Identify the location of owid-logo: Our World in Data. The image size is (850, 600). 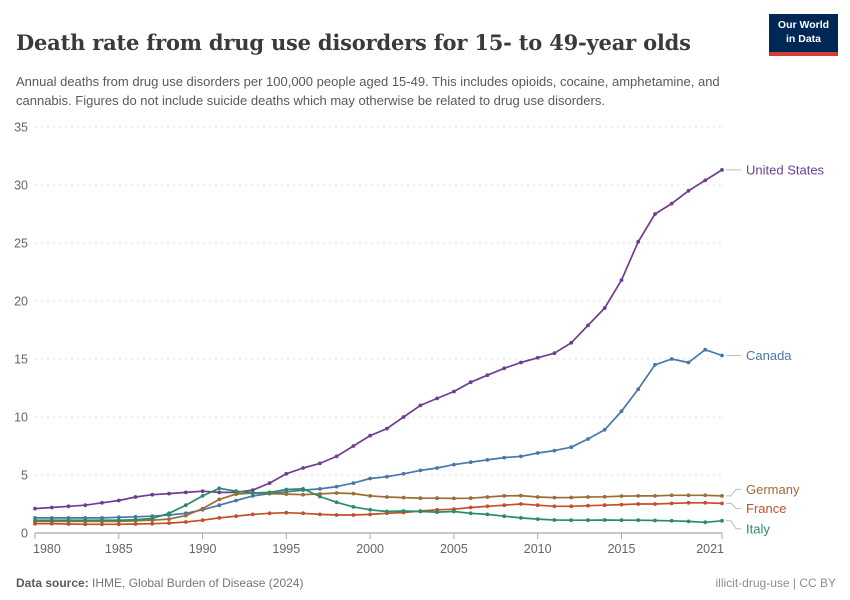
(803, 35).